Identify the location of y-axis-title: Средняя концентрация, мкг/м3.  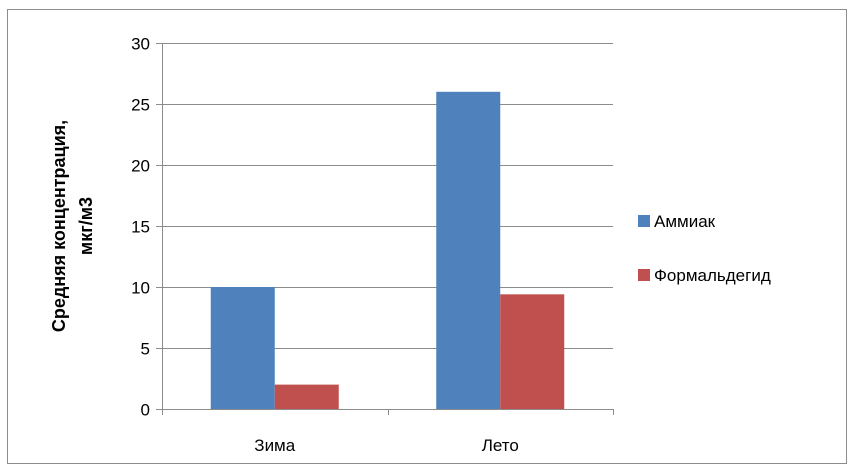
(72, 226).